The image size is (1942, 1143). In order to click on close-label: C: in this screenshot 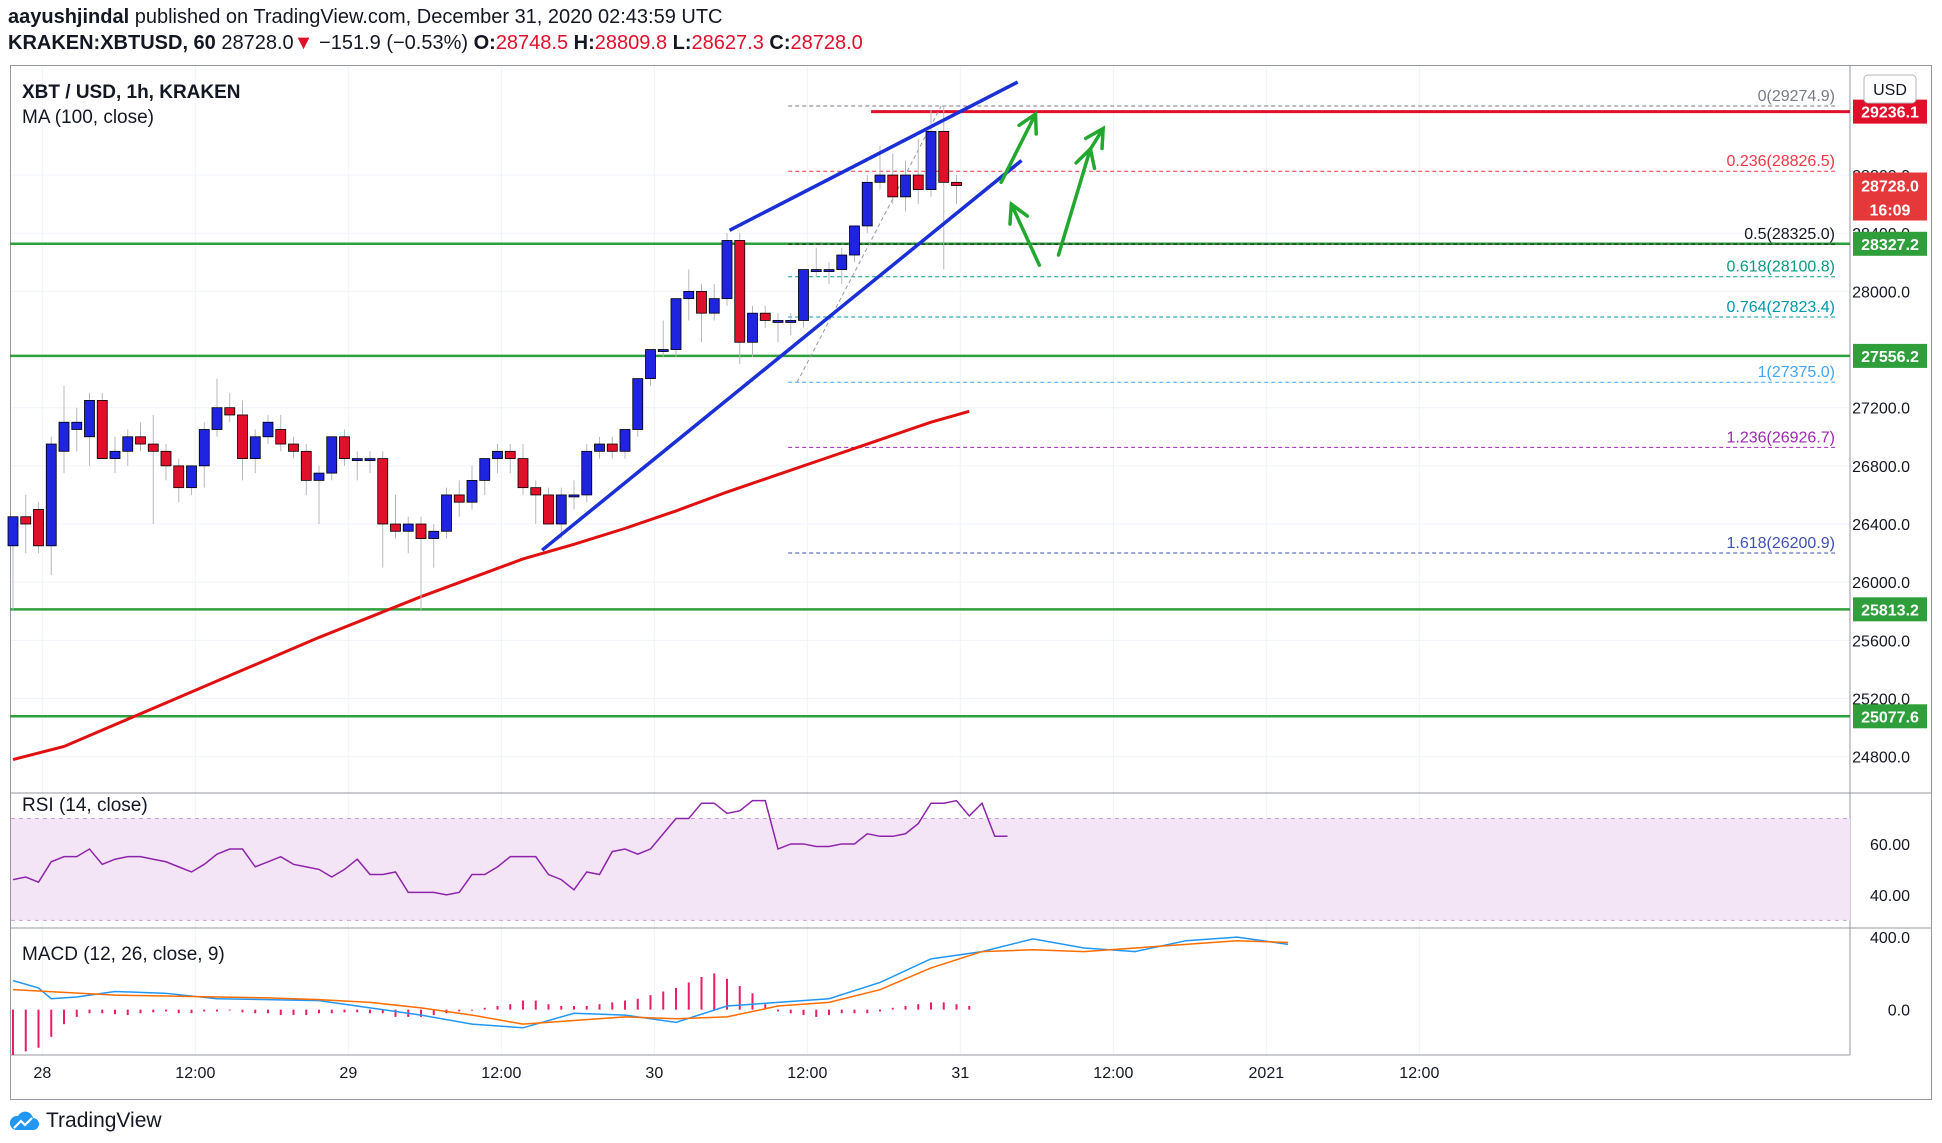, I will do `click(780, 43)`.